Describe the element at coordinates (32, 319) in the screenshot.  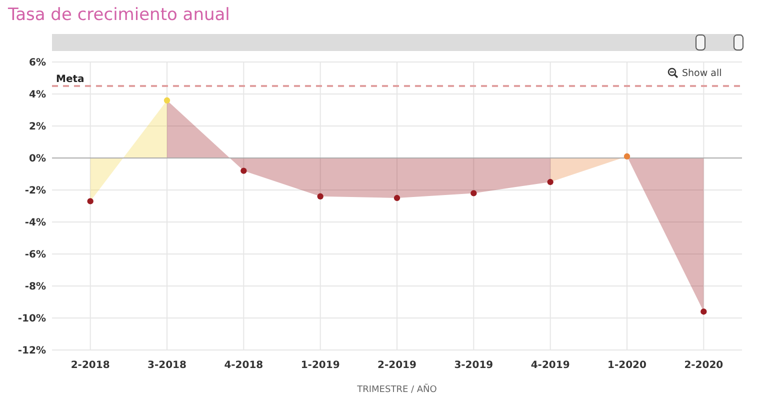
I see `y-tick-label: -10%` at that location.